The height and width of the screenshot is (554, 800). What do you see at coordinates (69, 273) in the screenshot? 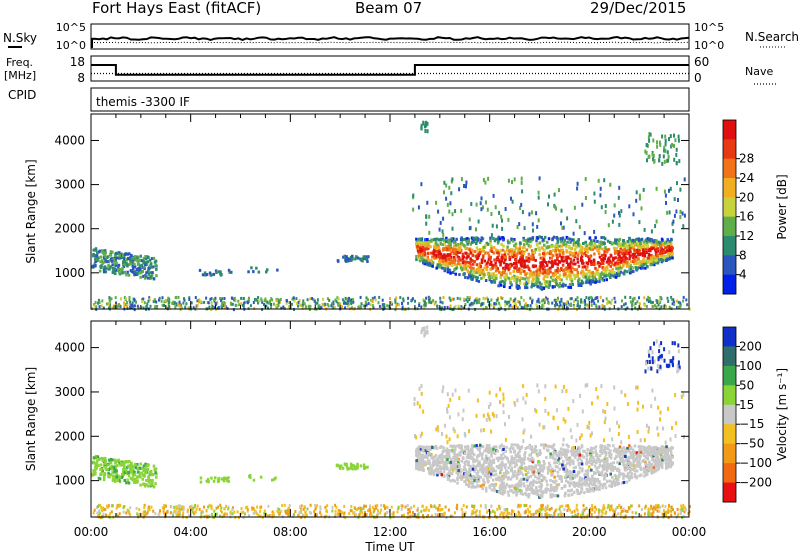
I see `power-ytick-label: 1000` at bounding box center [69, 273].